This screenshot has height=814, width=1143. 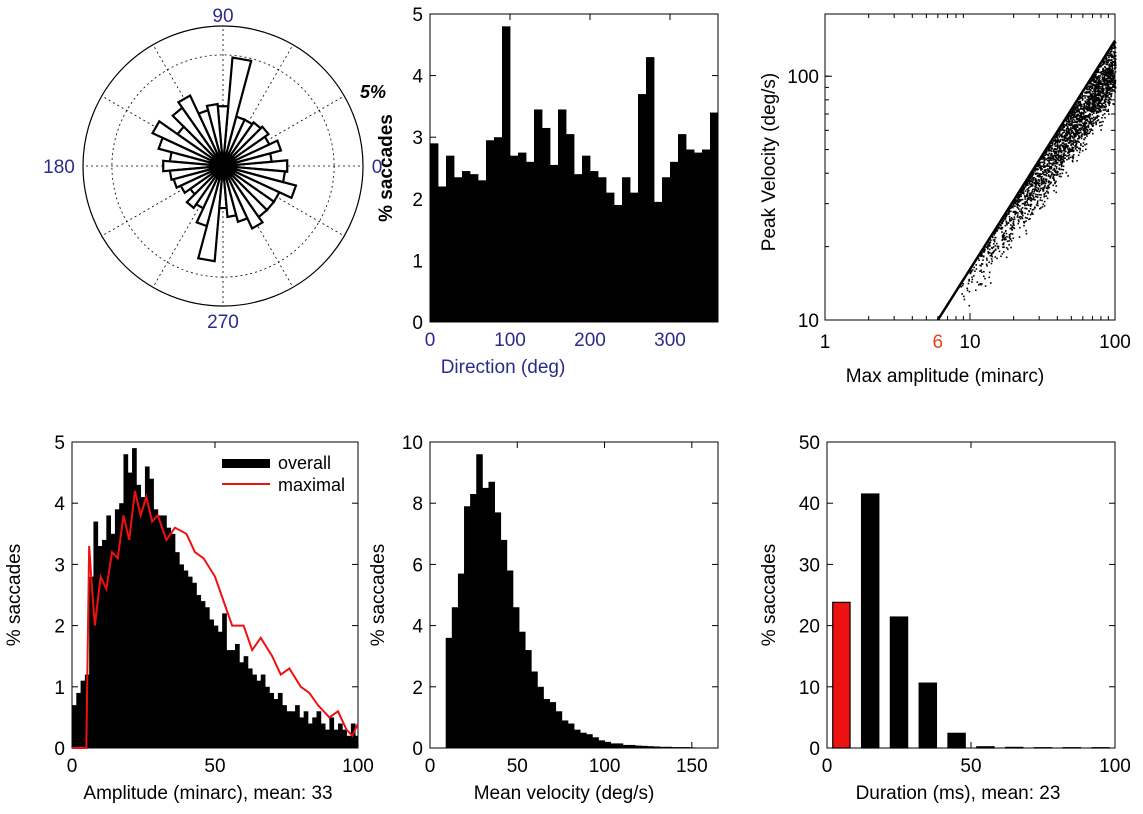 I want to click on y-tick-label: 3, so click(x=59, y=565).